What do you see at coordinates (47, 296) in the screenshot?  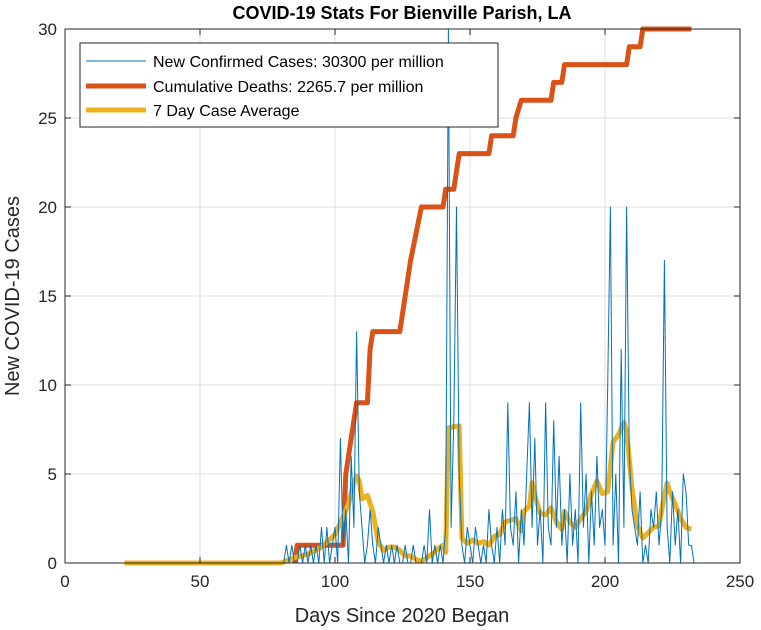 I see `y-tick-label: 15` at bounding box center [47, 296].